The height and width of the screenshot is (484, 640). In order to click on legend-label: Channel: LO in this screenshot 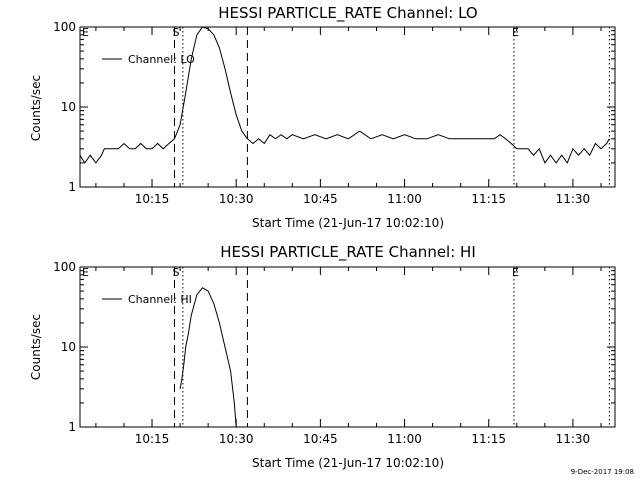, I will do `click(161, 59)`.